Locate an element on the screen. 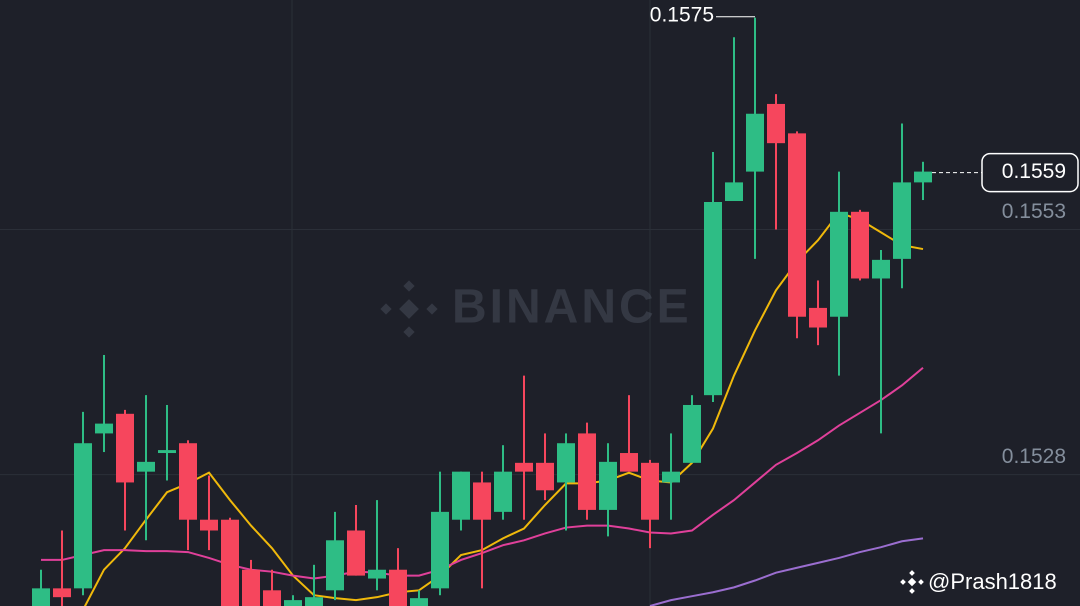 The height and width of the screenshot is (606, 1080). credit: @Prash1818 is located at coordinates (992, 581).